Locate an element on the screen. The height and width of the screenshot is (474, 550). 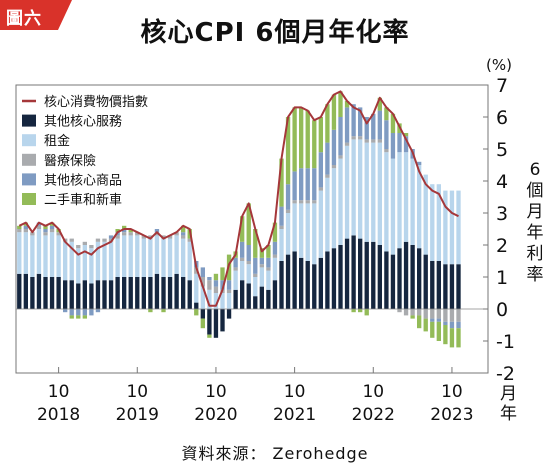
y-axis-unit: (%) is located at coordinates (499, 65).